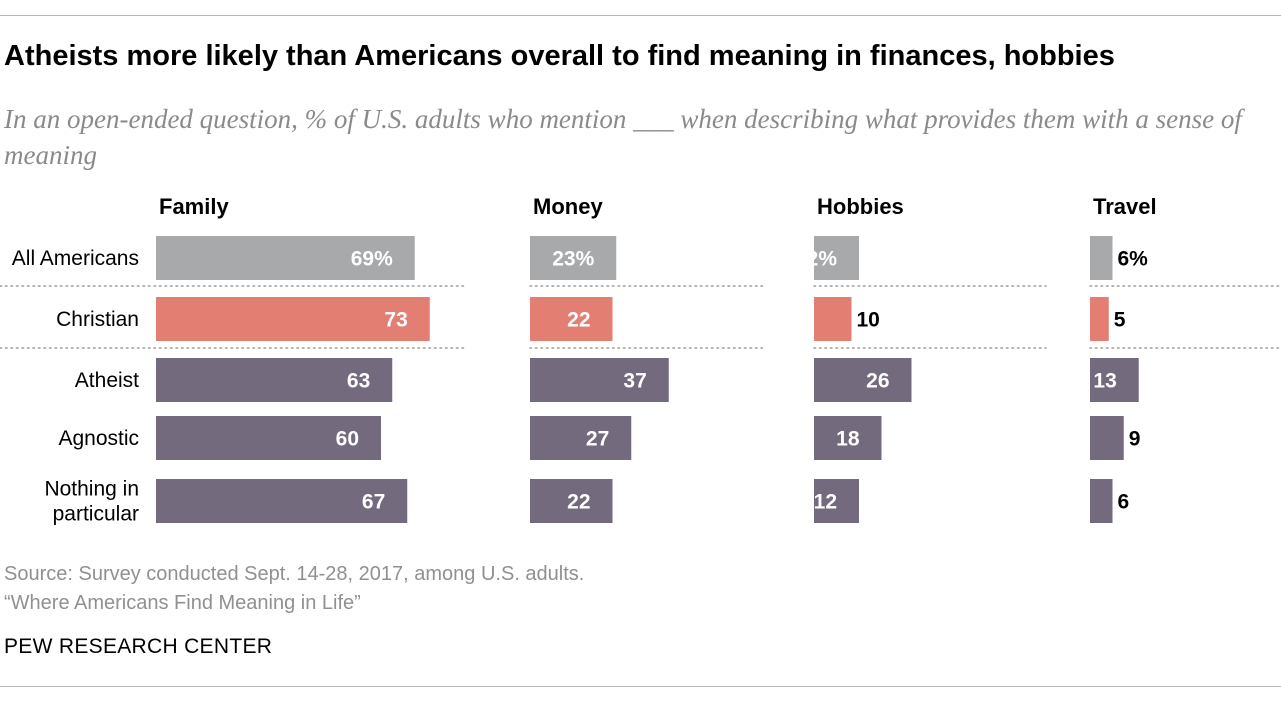 Image resolution: width=1281 pixels, height=711 pixels. I want to click on value-label-hobbies-christian: 10, so click(868, 320).